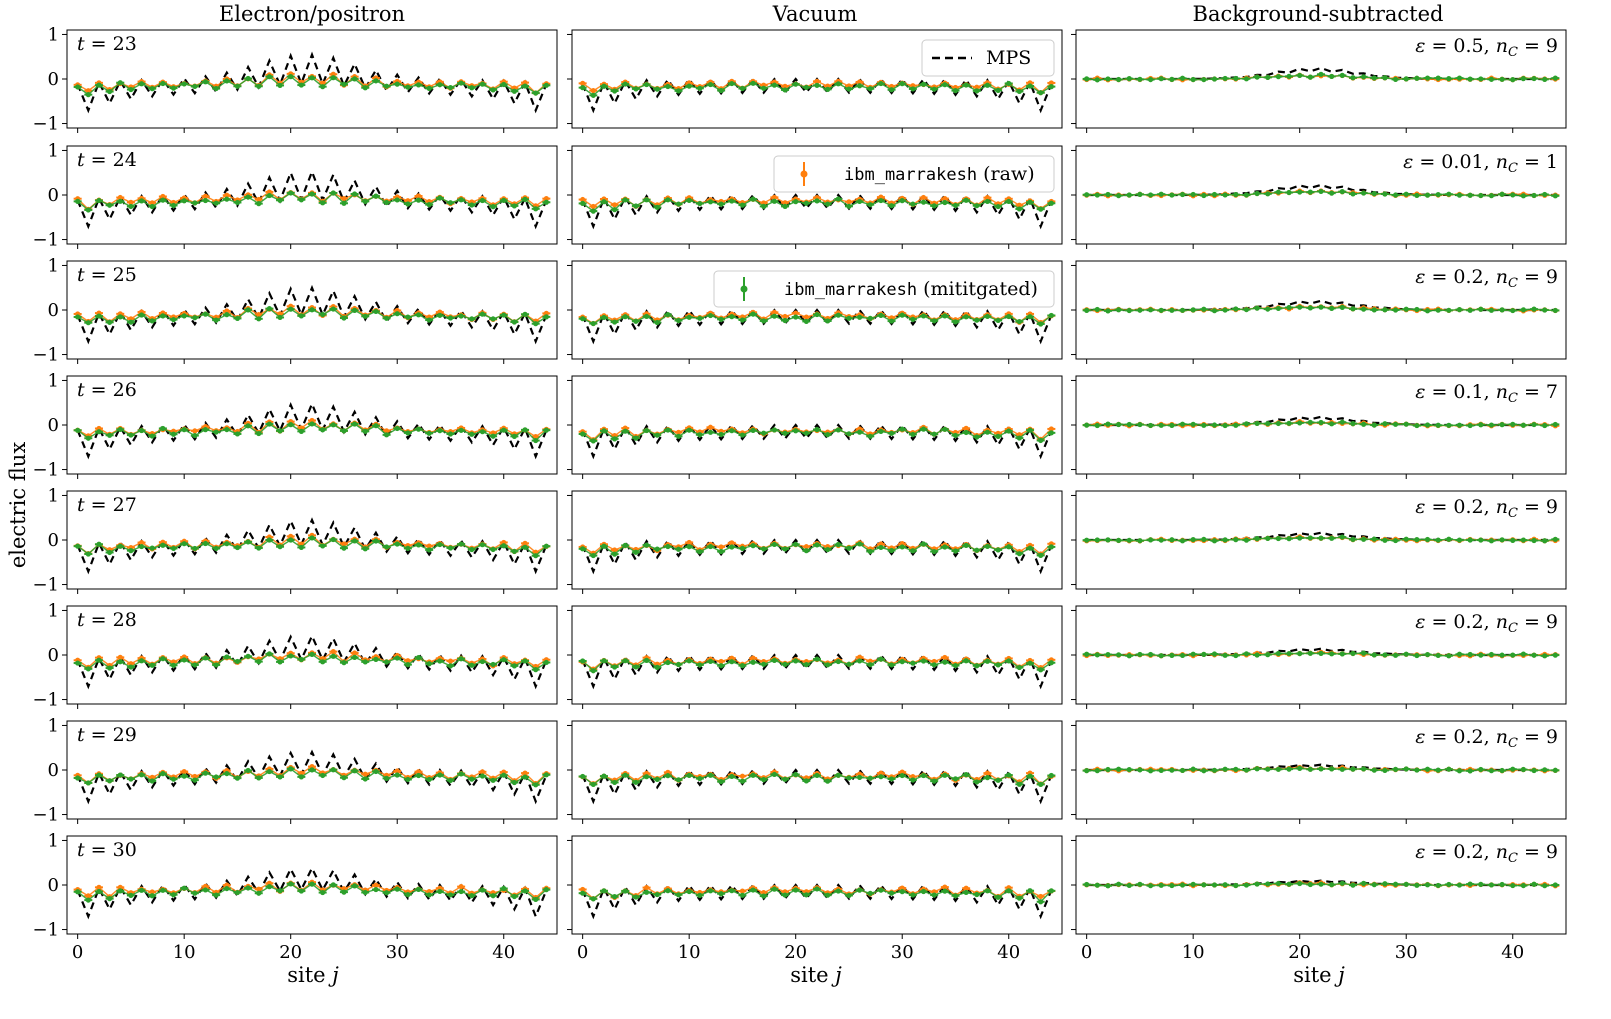  I want to click on x-tick-label: 20, so click(290, 952).